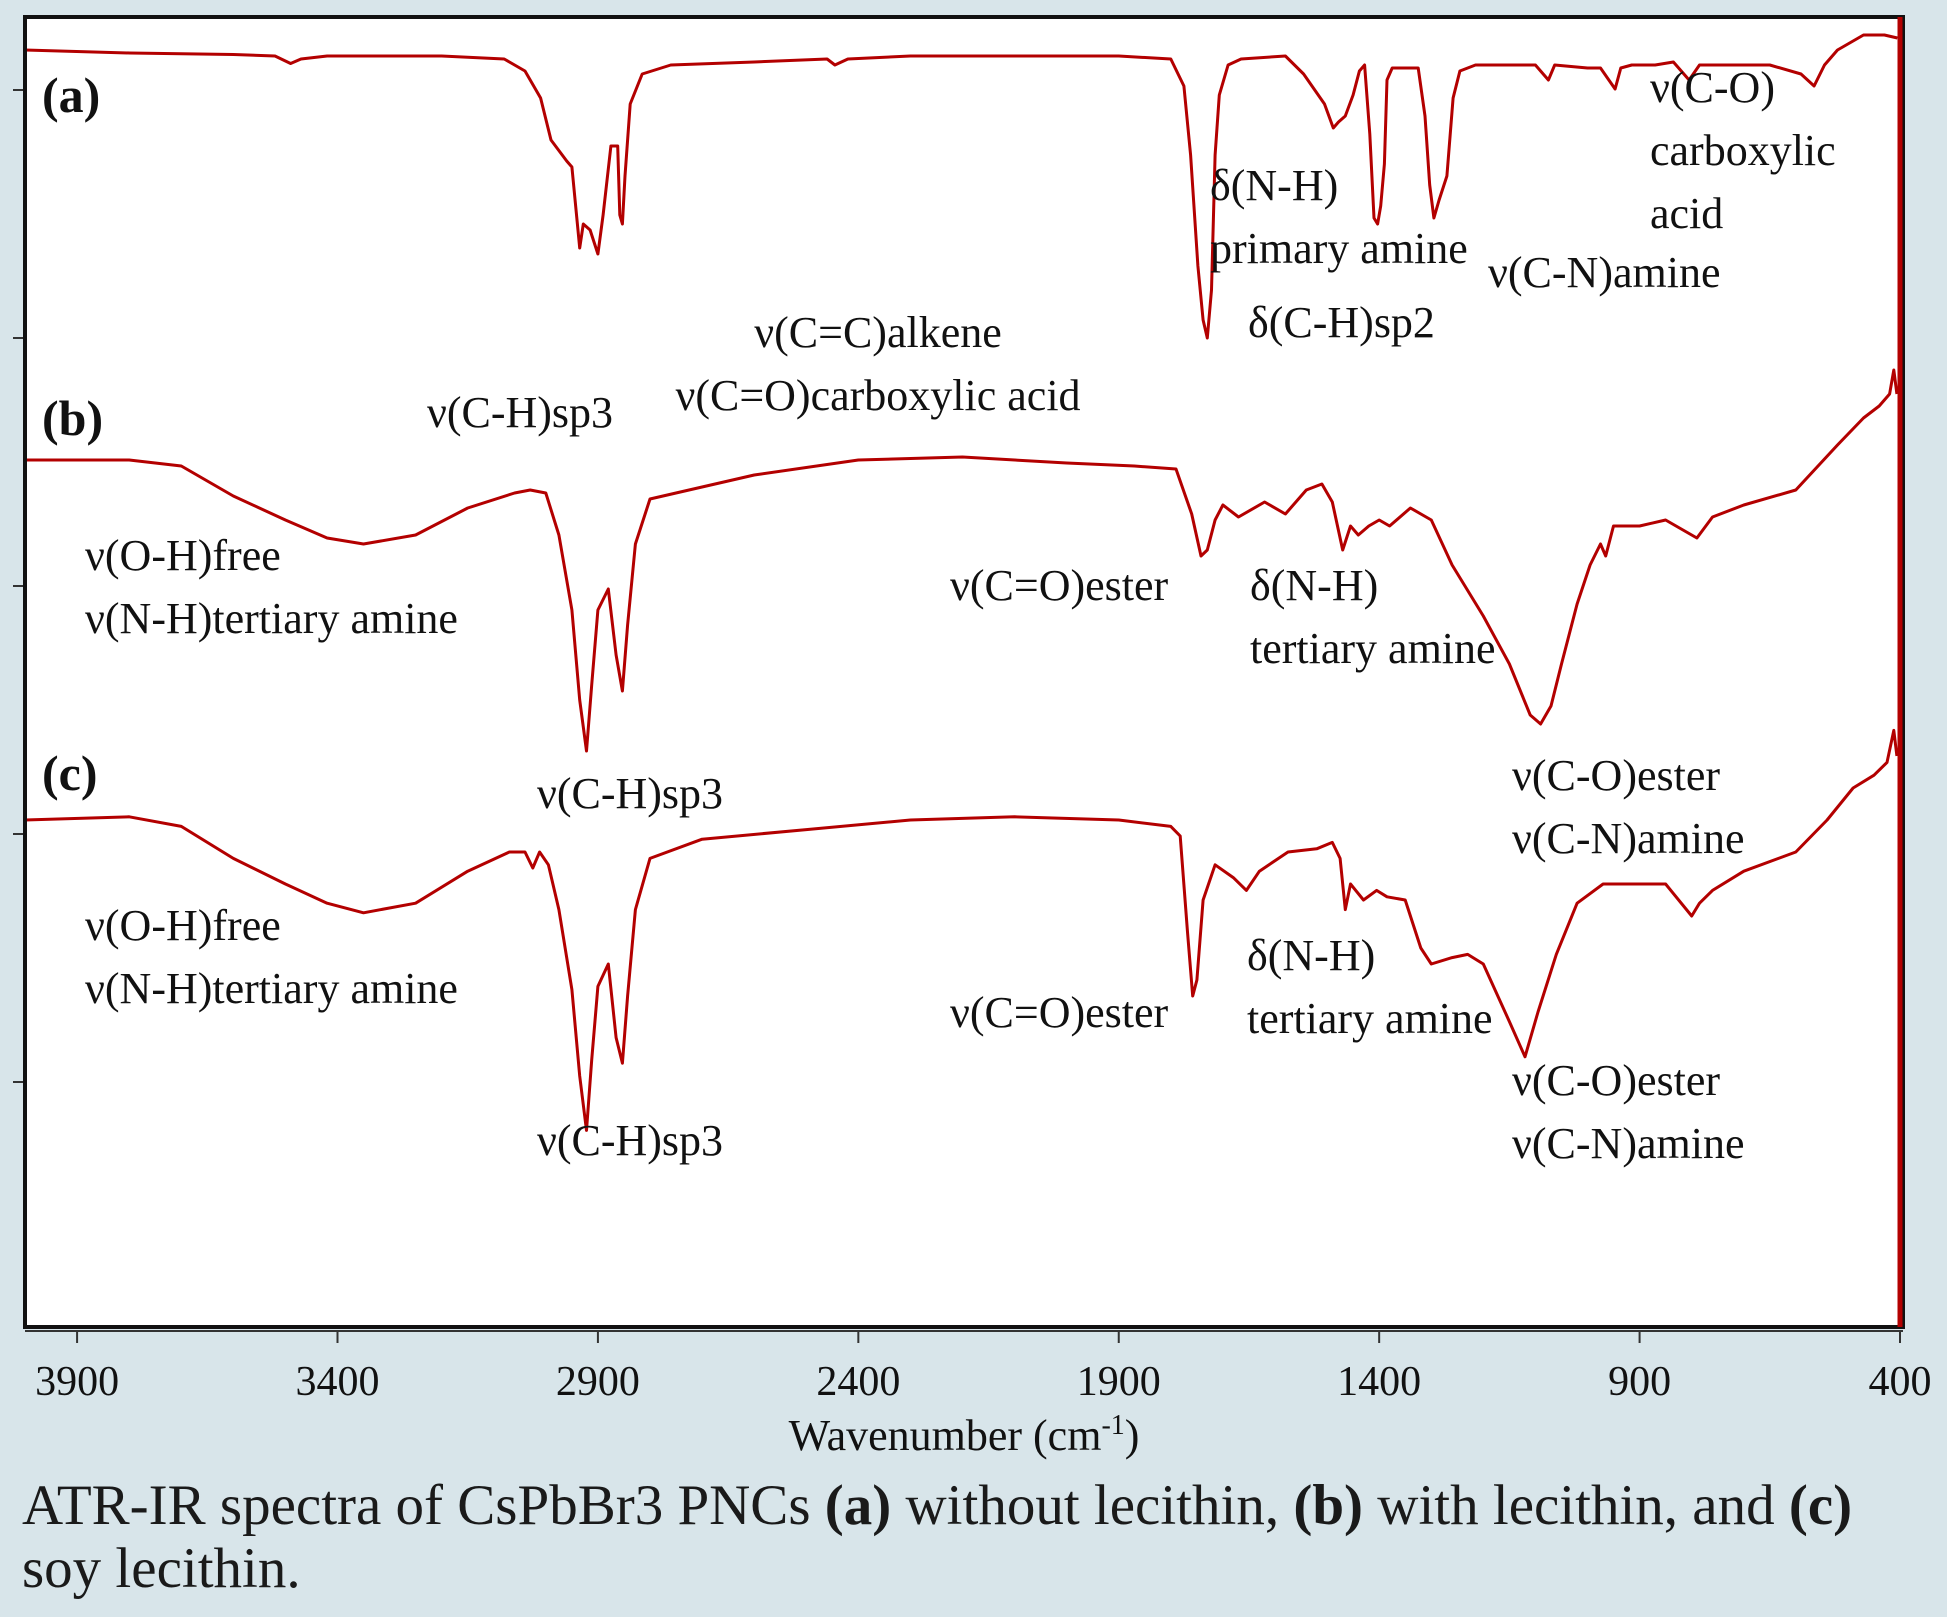 The height and width of the screenshot is (1617, 1947). Describe the element at coordinates (77, 1382) in the screenshot. I see `x-tick-label: 3900` at that location.